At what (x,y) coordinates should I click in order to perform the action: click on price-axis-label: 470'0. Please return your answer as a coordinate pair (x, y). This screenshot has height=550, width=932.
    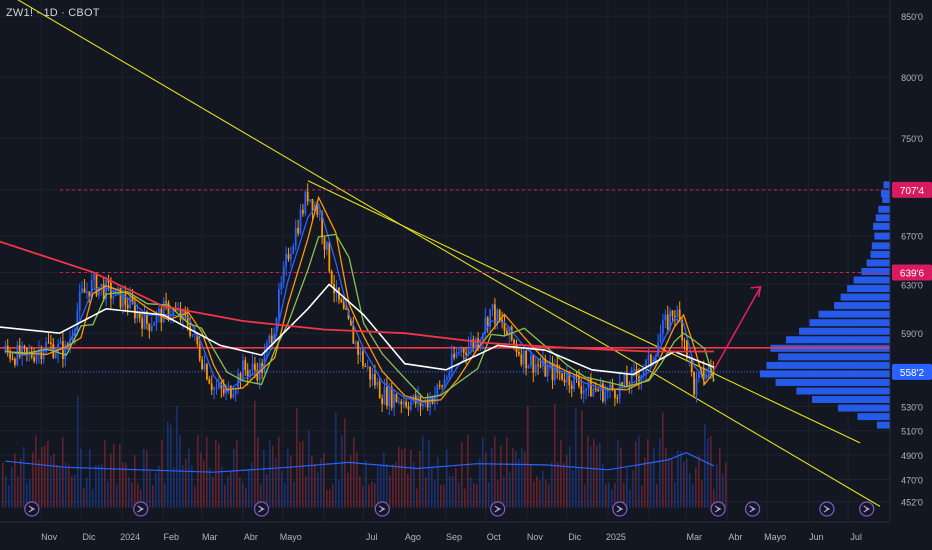
    Looking at the image, I should click on (912, 481).